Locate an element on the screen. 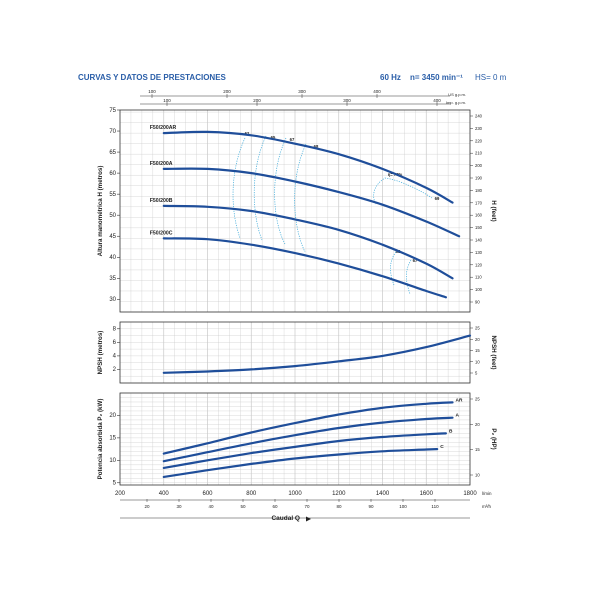  efficiency-label: 69 is located at coordinates (437, 198).